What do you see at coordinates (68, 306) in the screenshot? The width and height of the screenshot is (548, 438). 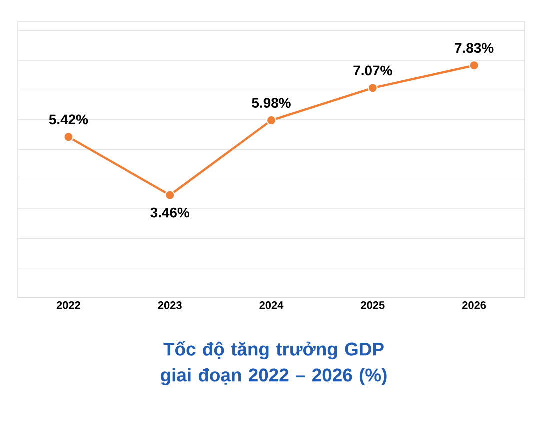 I see `x-tick-label: 2022` at bounding box center [68, 306].